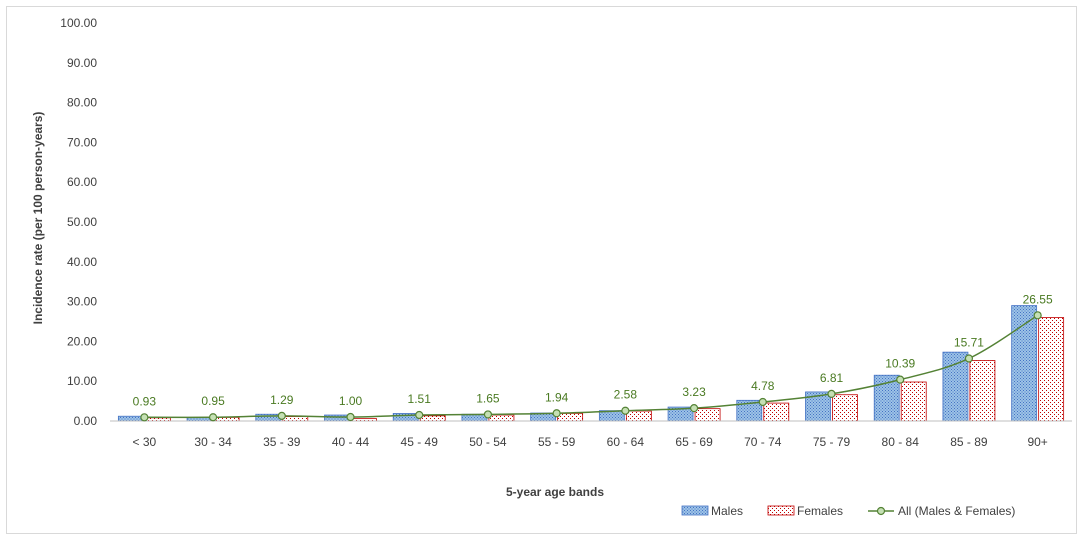 The image size is (1083, 536). I want to click on x-tick-label: 45 - 49, so click(420, 442).